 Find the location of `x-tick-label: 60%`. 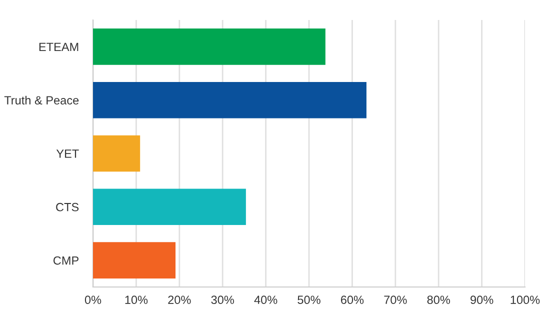

x-tick-label: 60% is located at coordinates (352, 300).